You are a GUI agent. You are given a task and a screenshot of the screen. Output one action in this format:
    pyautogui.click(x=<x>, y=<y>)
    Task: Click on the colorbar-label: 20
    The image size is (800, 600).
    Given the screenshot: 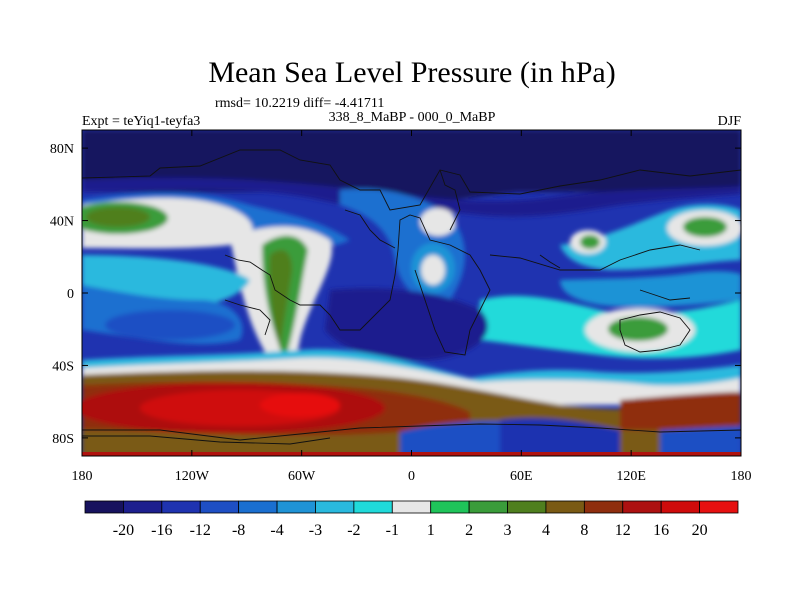 What is the action you would take?
    pyautogui.click(x=700, y=530)
    